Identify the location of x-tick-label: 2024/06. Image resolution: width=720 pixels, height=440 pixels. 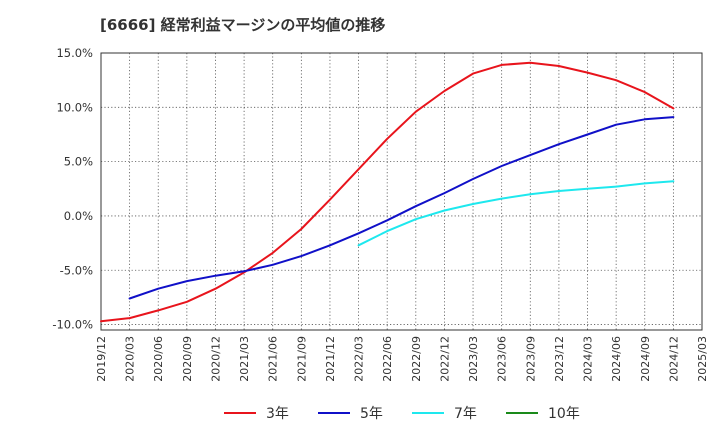
(616, 359).